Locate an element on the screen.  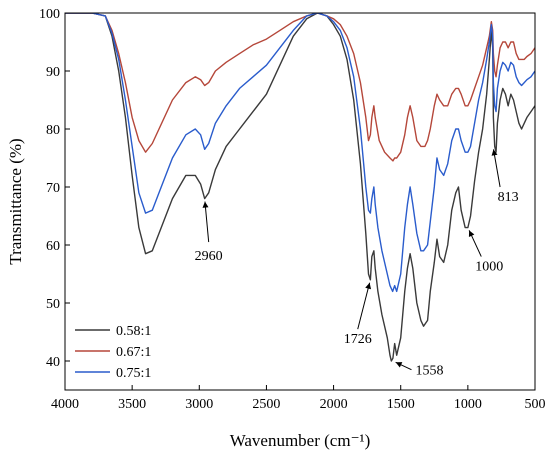
legend: 0.58:1 0.67:1 0.75:1 is located at coordinates (111, 348).